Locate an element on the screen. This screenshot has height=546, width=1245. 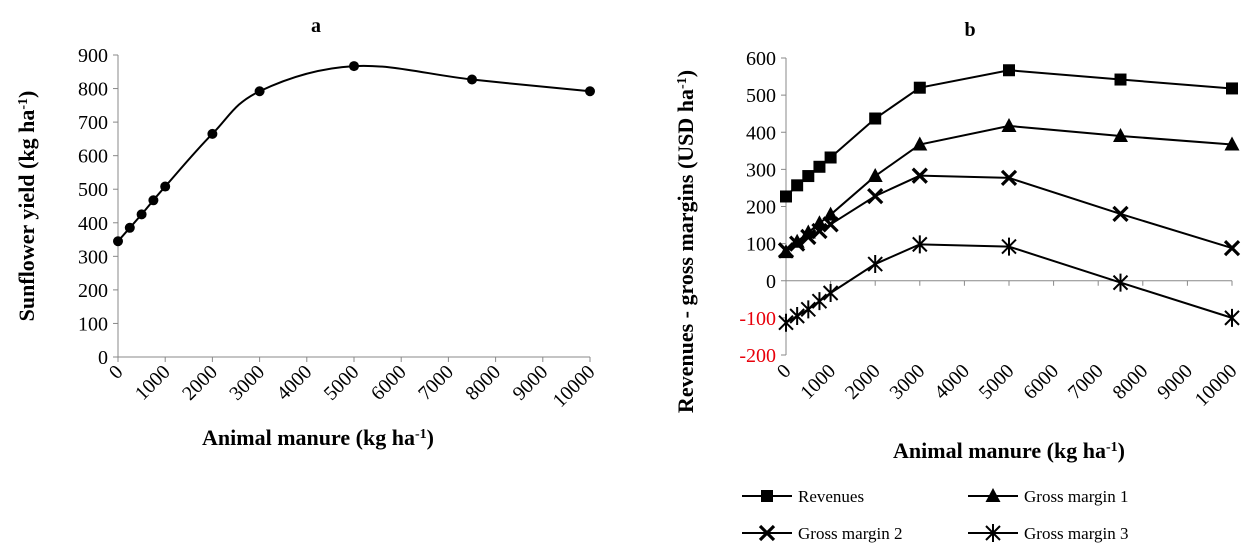
panel-b-x-tick-label: 5000 is located at coordinates (997, 382).